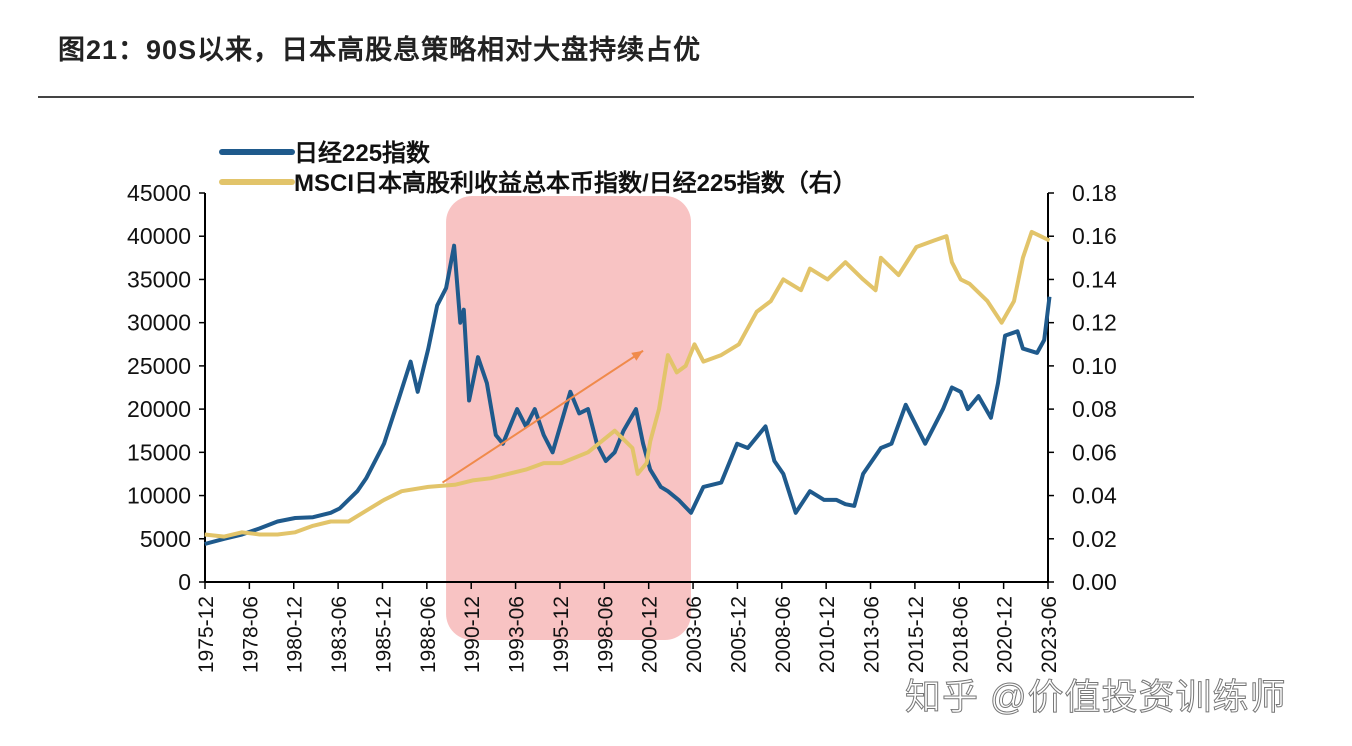  I want to click on y-tick-label: 0, so click(184, 582).